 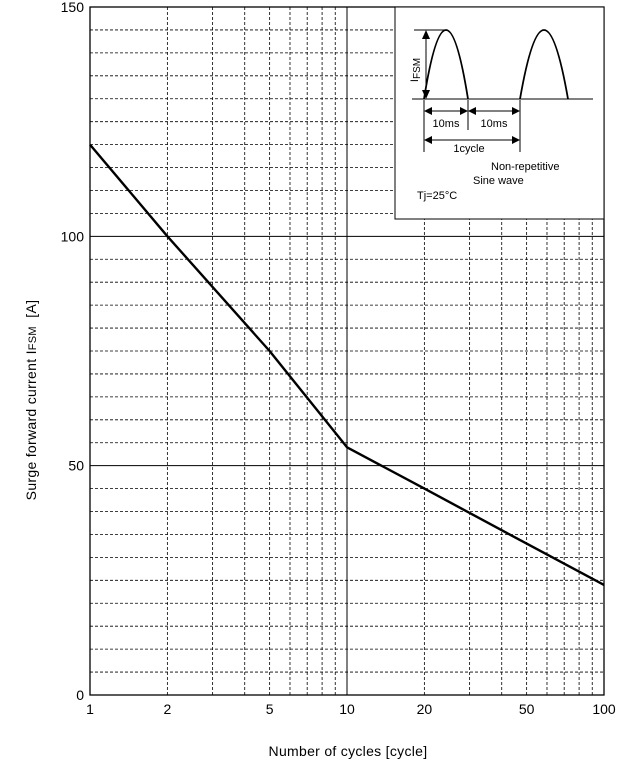 I want to click on inset-cycle-label: 1cycle, so click(x=468, y=149).